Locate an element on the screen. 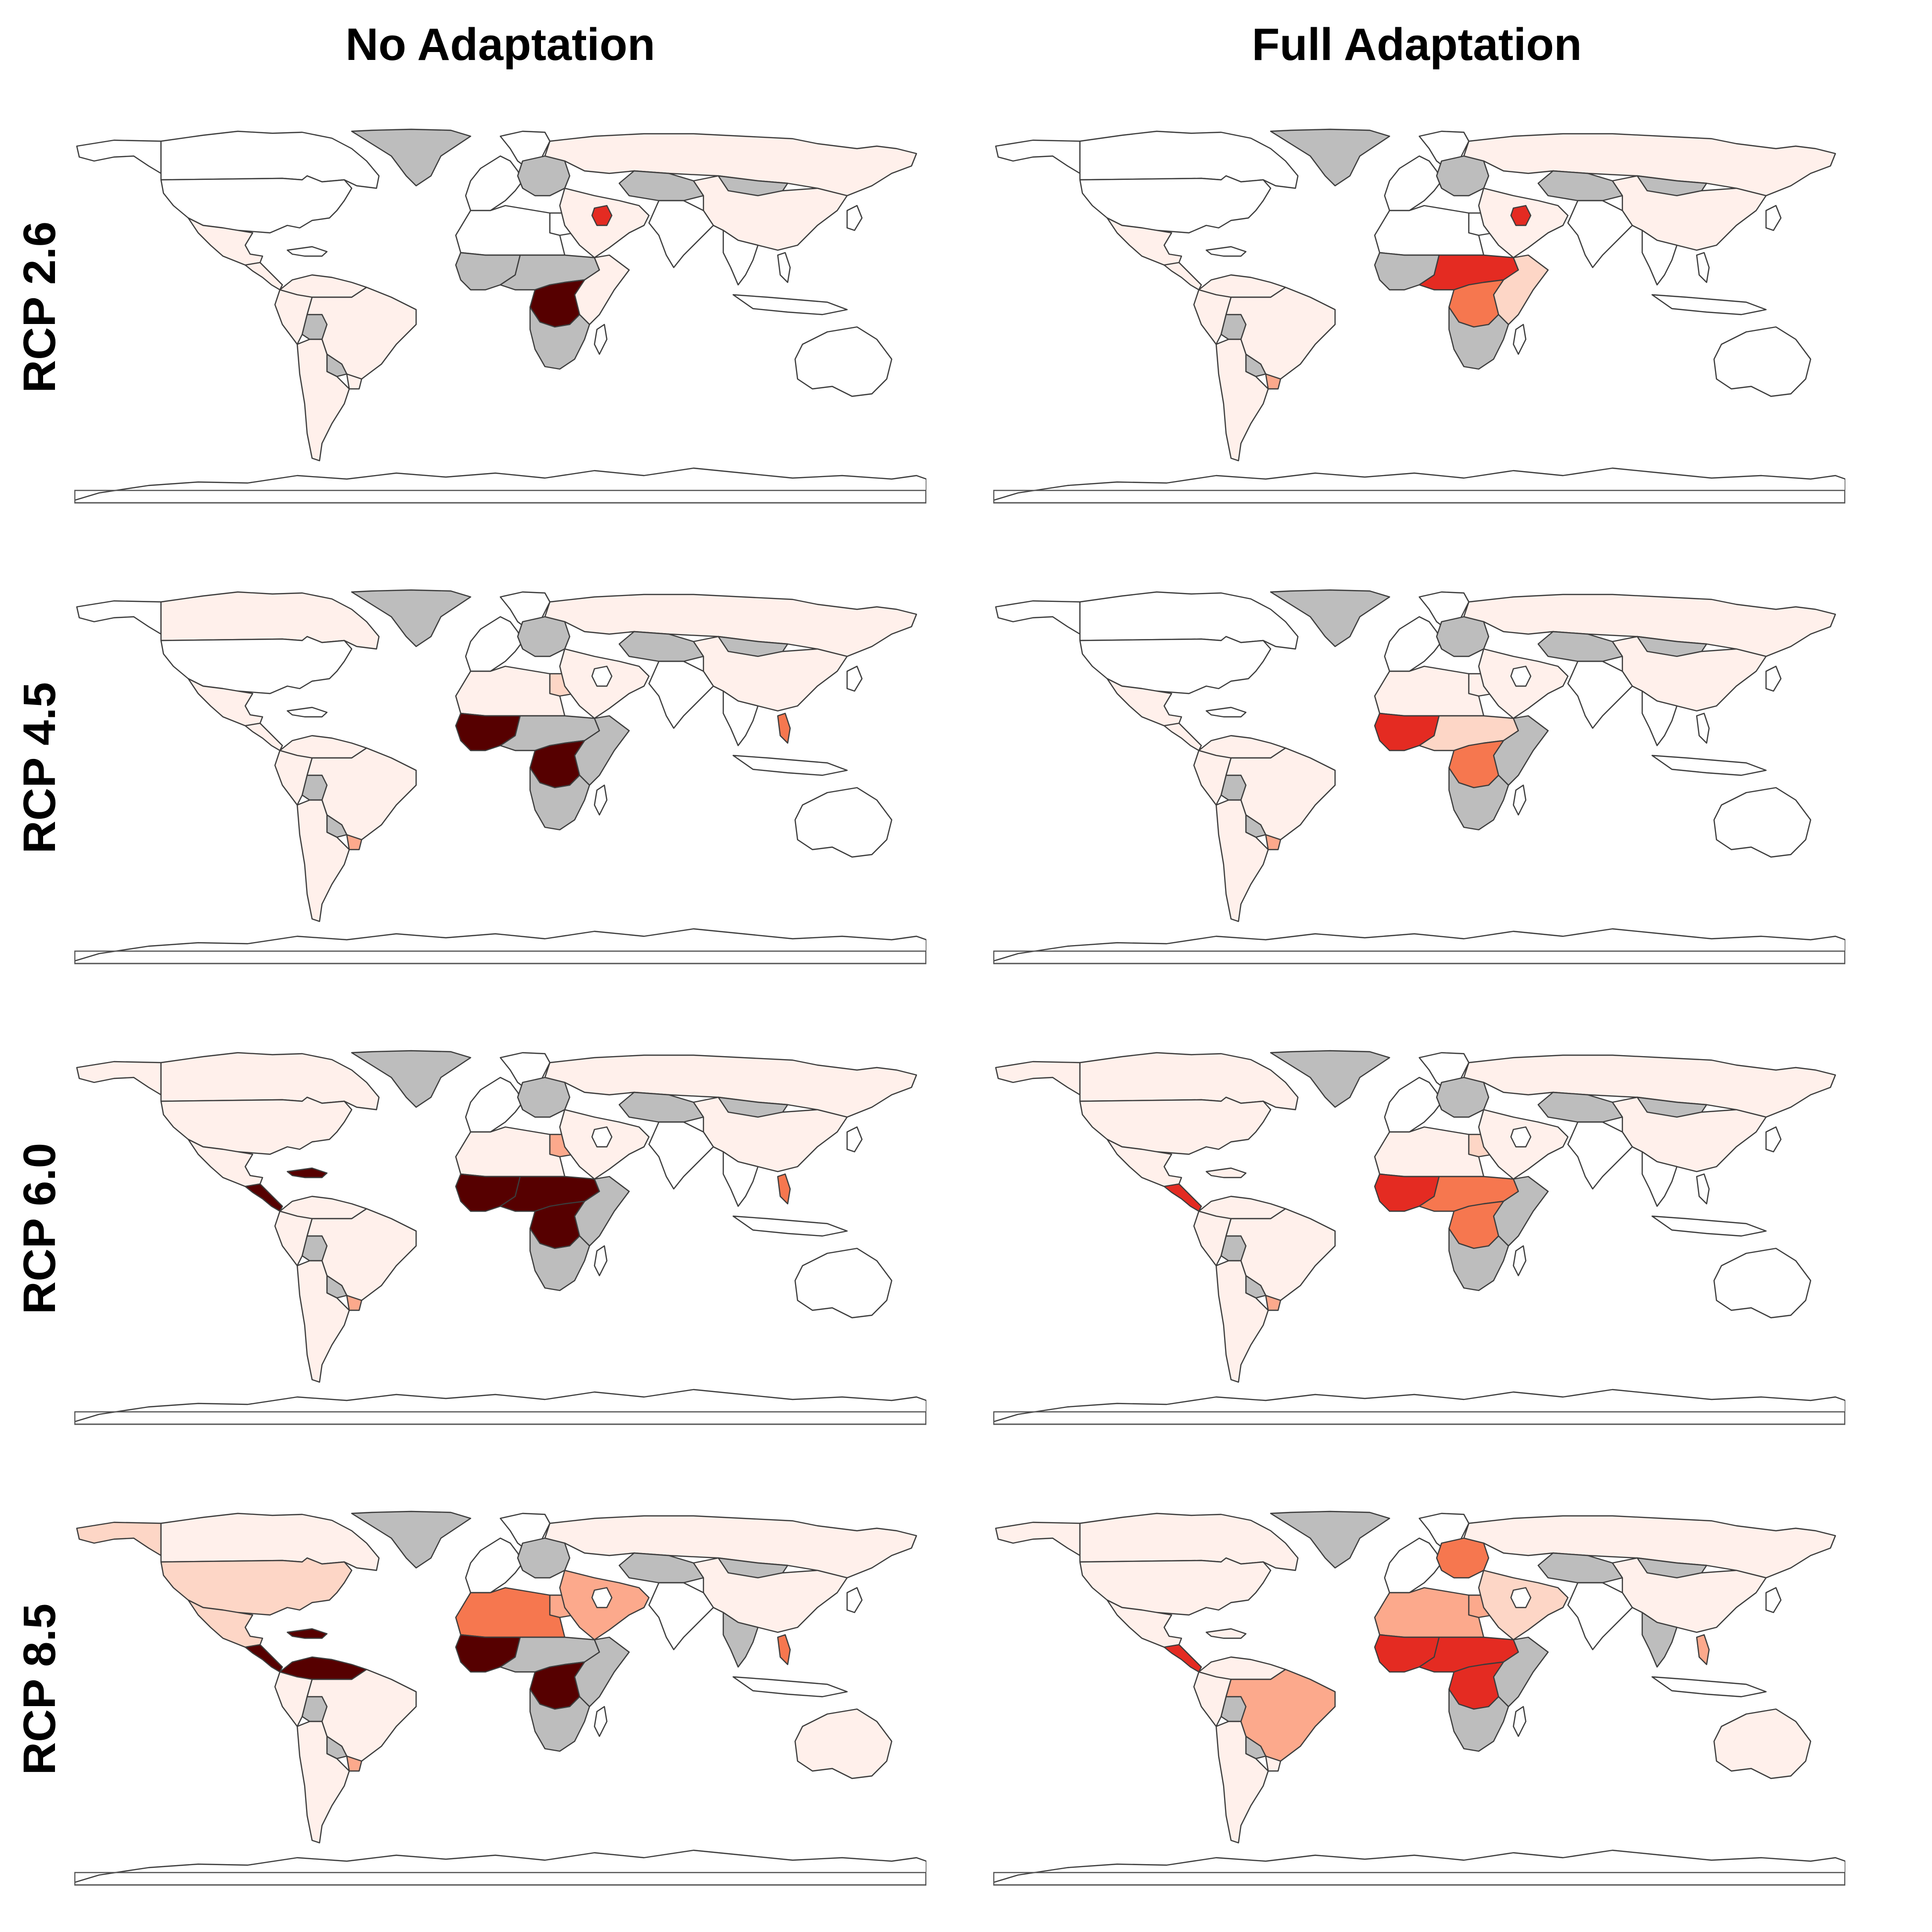  region-bolivia is located at coordinates (1233, 788).